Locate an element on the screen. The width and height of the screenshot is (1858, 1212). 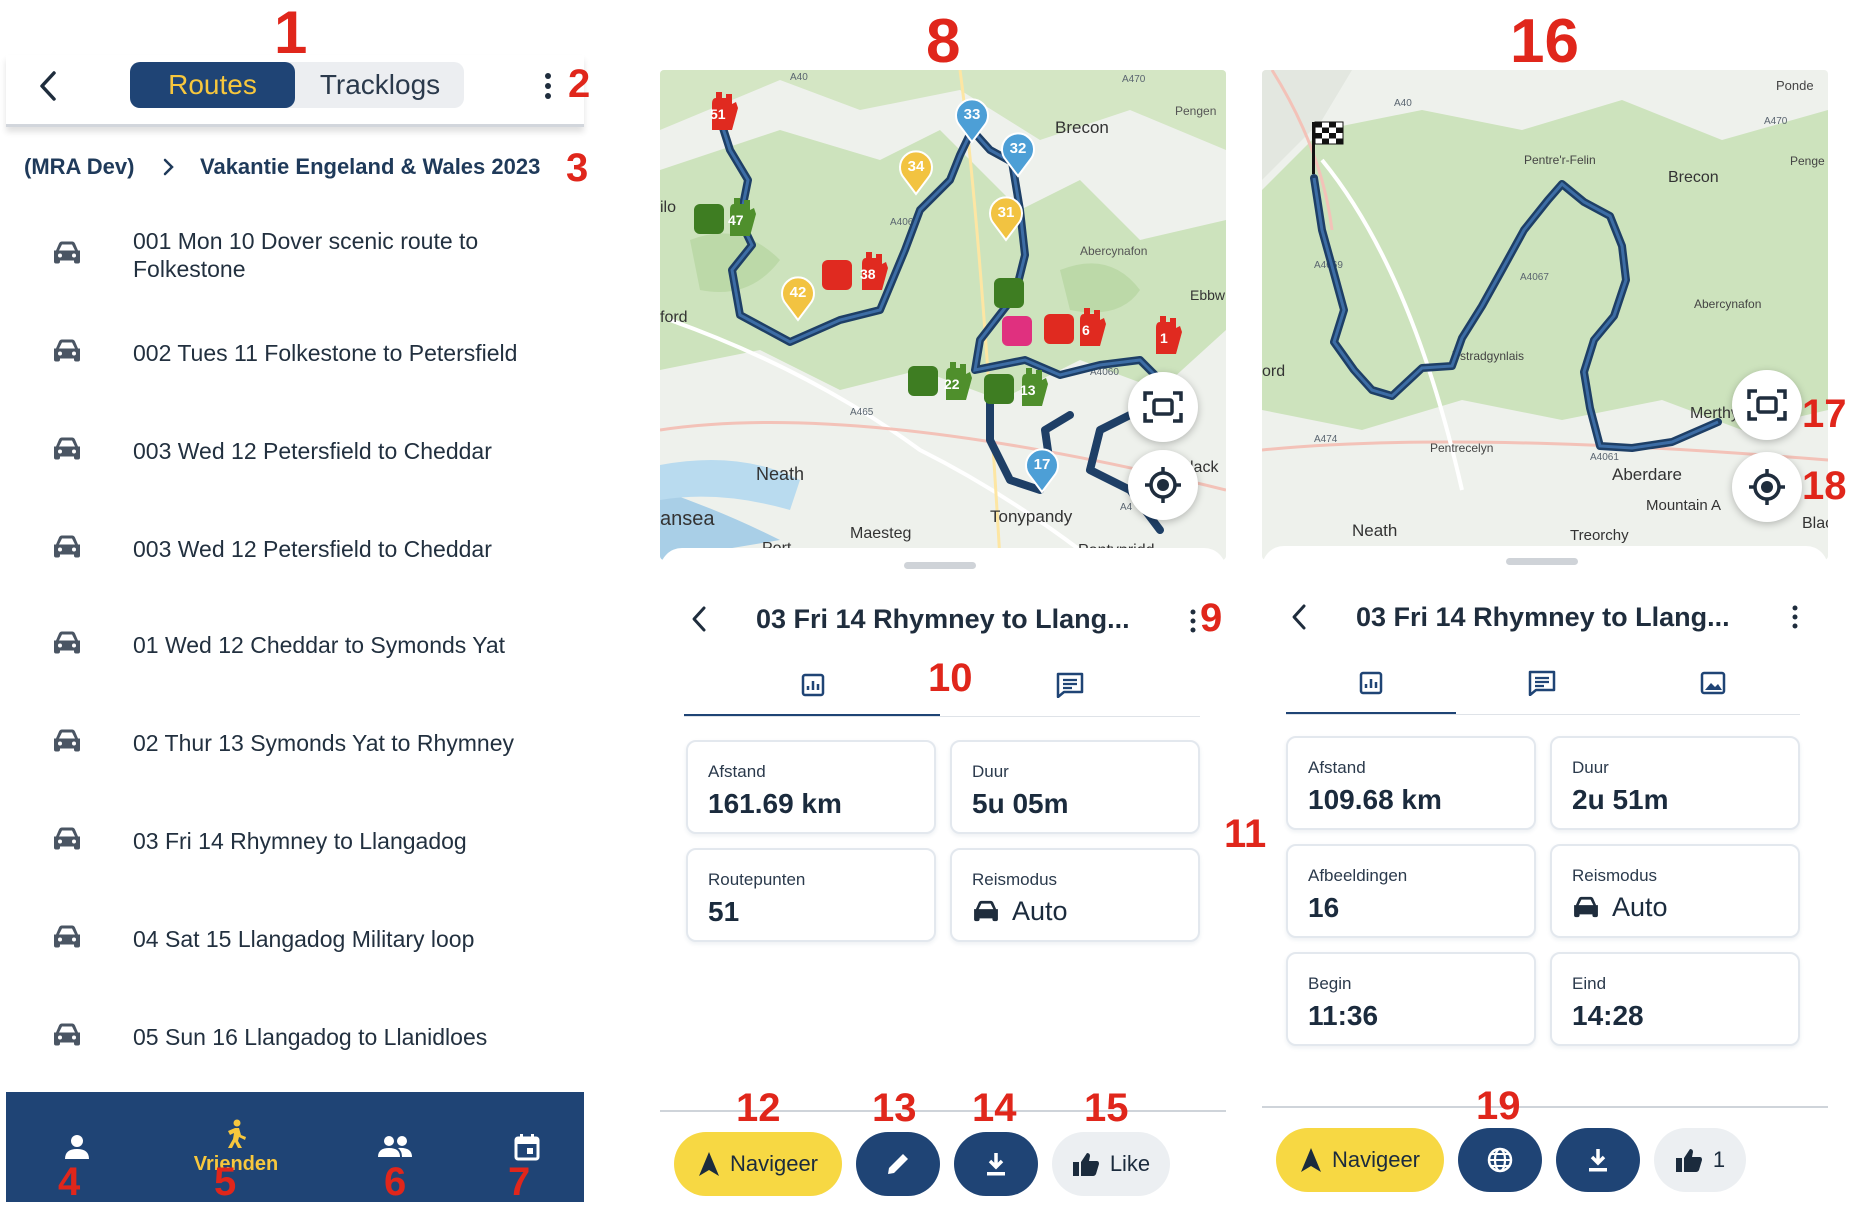
stat-card: Reismodus Auto is located at coordinates (1075, 895).